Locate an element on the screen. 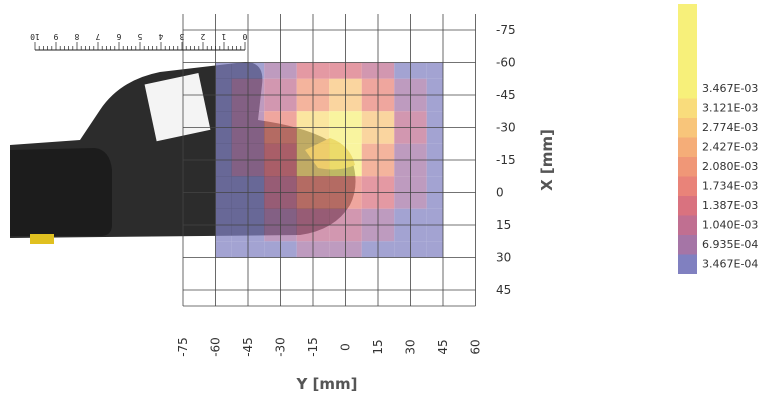  y-tick-label: -15 is located at coordinates (506, 160).